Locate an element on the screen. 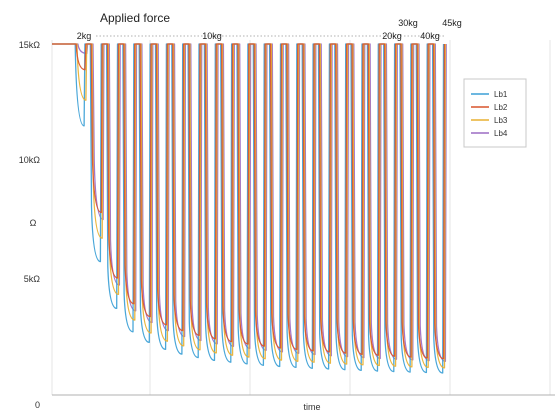  force-label-30kg: 30kg is located at coordinates (408, 23).